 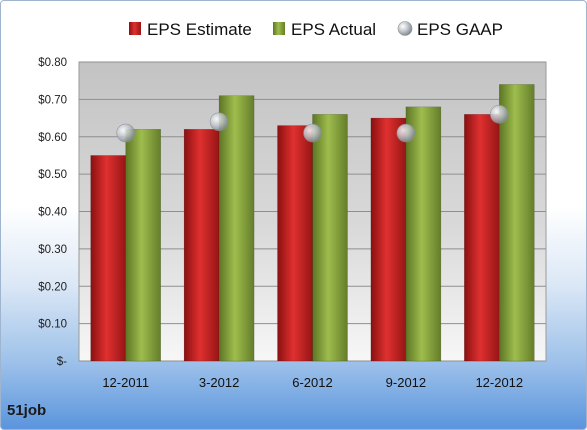 I want to click on x-tick-label: 3-2012, so click(x=219, y=382).